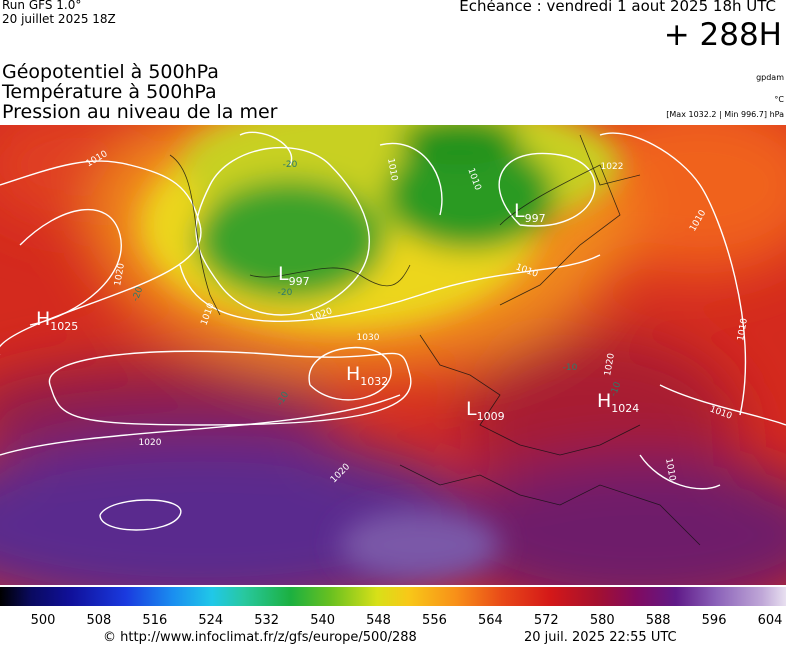  Describe the element at coordinates (770, 620) in the screenshot. I see `colorbar-tick-label: 604` at that location.